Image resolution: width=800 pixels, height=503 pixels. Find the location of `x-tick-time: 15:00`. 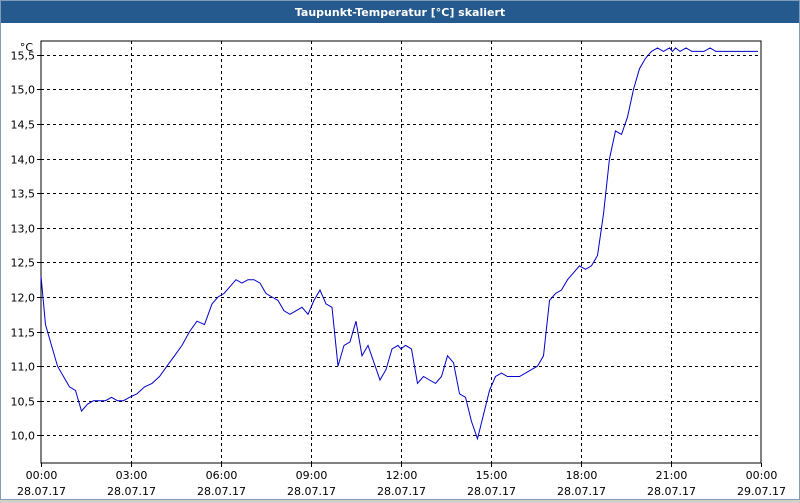

x-tick-time: 15:00 is located at coordinates (492, 475).